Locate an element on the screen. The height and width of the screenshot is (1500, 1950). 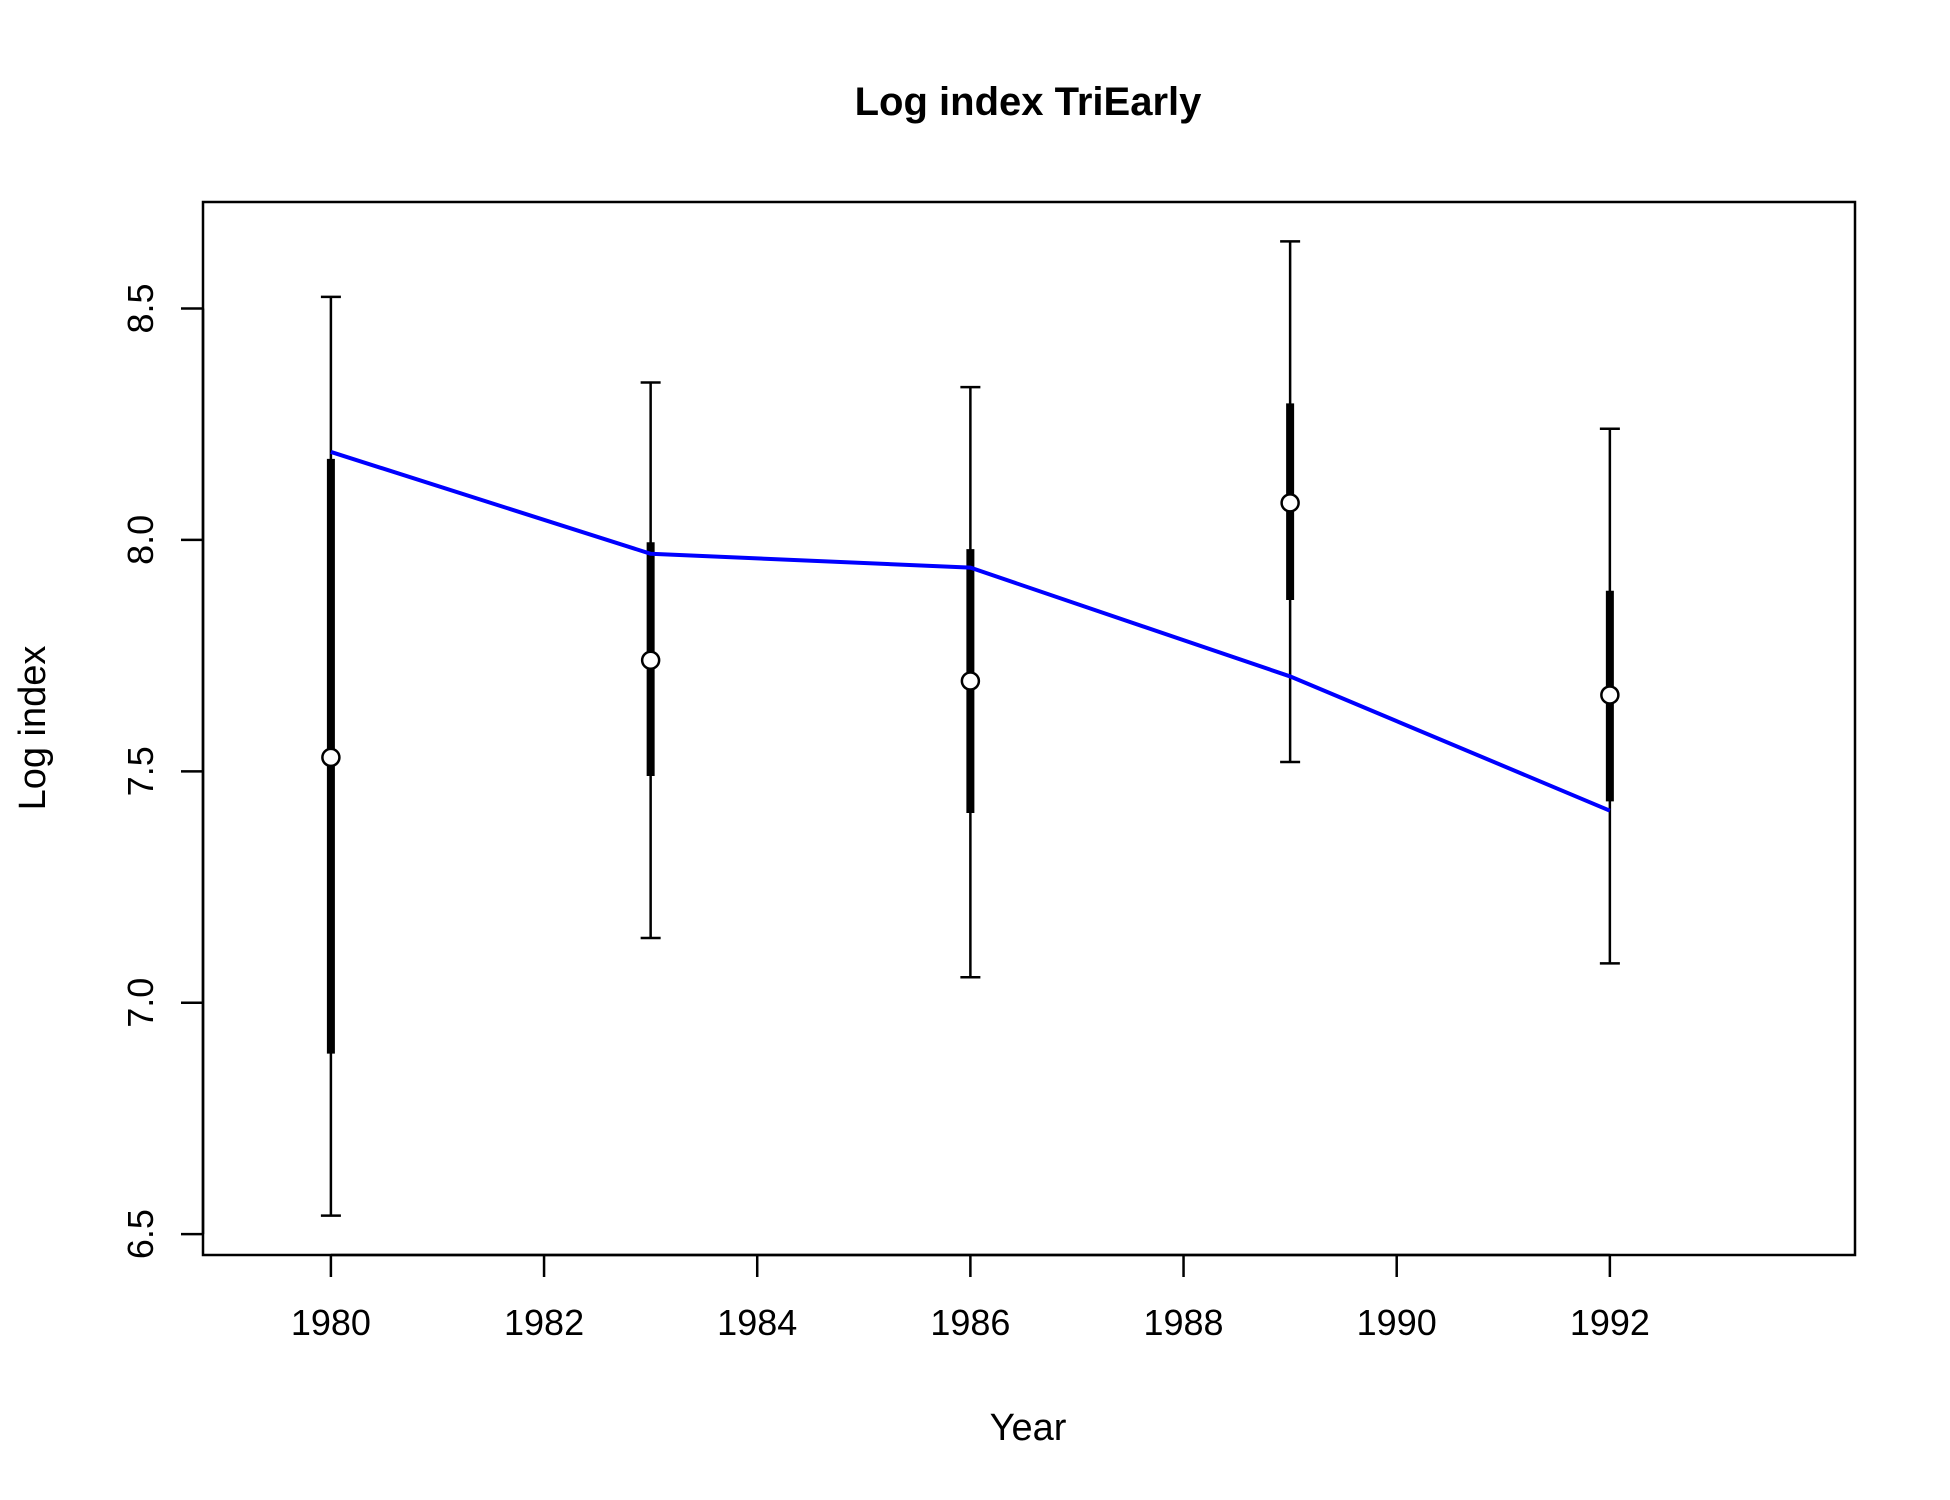
x-tick-label: 1984 is located at coordinates (757, 1322).